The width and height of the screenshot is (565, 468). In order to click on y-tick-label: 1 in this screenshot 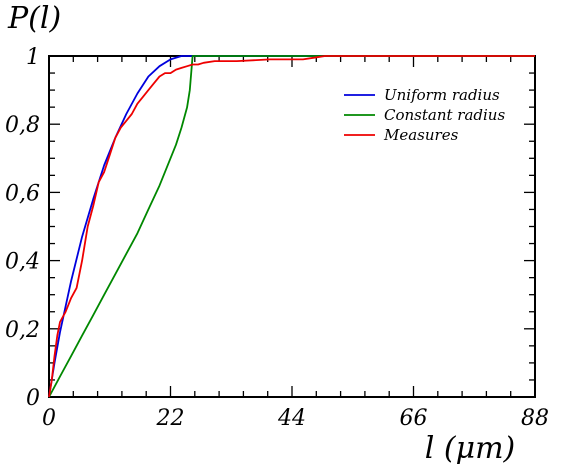, I will do `click(33, 57)`.